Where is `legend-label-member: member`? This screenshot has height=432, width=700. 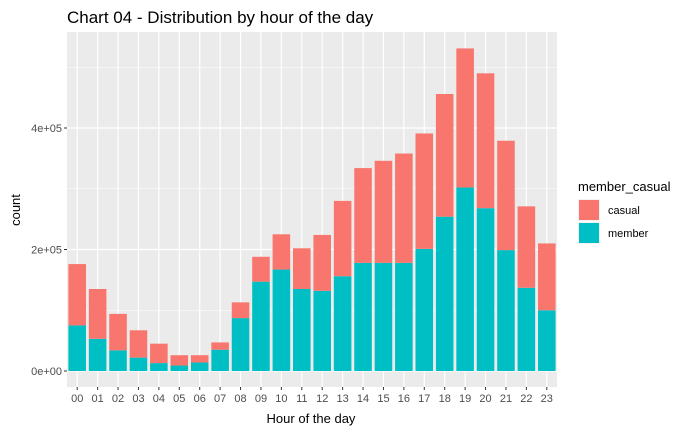
legend-label-member: member is located at coordinates (628, 234).